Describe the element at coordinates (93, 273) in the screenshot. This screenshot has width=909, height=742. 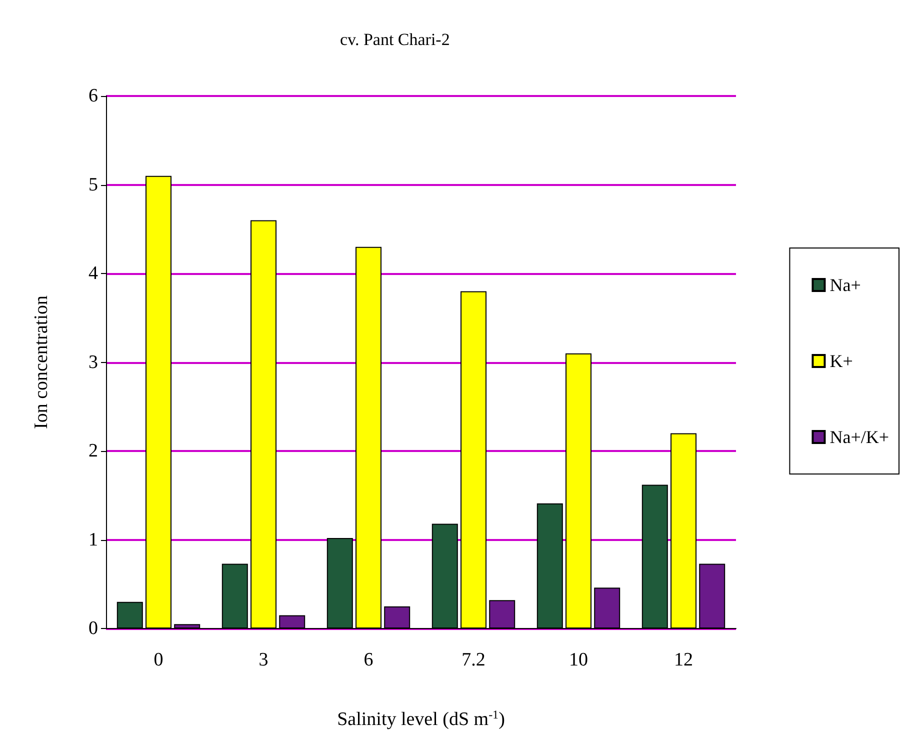
I see `y-tick-label: 4` at that location.